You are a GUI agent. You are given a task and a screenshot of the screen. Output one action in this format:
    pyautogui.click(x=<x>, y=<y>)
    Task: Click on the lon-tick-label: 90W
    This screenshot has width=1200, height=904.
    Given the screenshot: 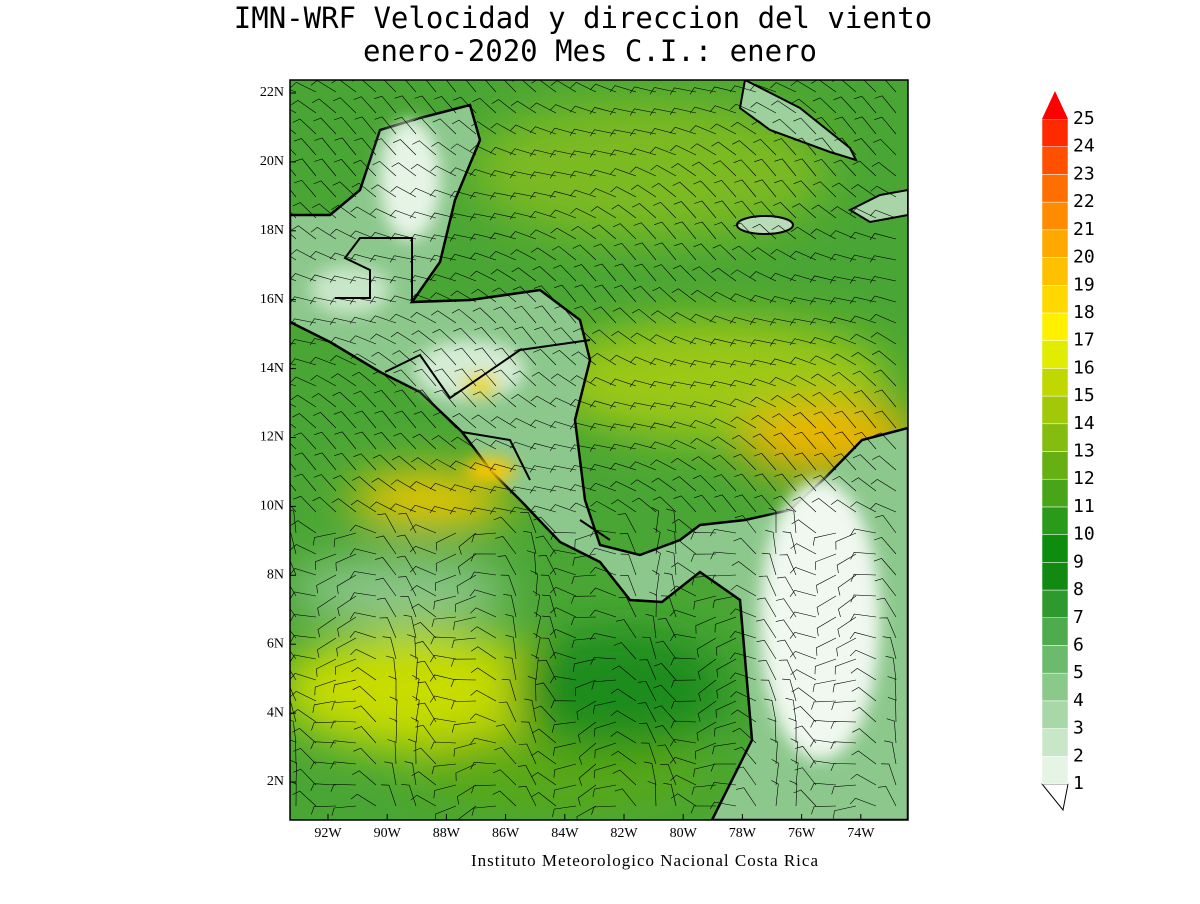 What is the action you would take?
    pyautogui.click(x=388, y=833)
    